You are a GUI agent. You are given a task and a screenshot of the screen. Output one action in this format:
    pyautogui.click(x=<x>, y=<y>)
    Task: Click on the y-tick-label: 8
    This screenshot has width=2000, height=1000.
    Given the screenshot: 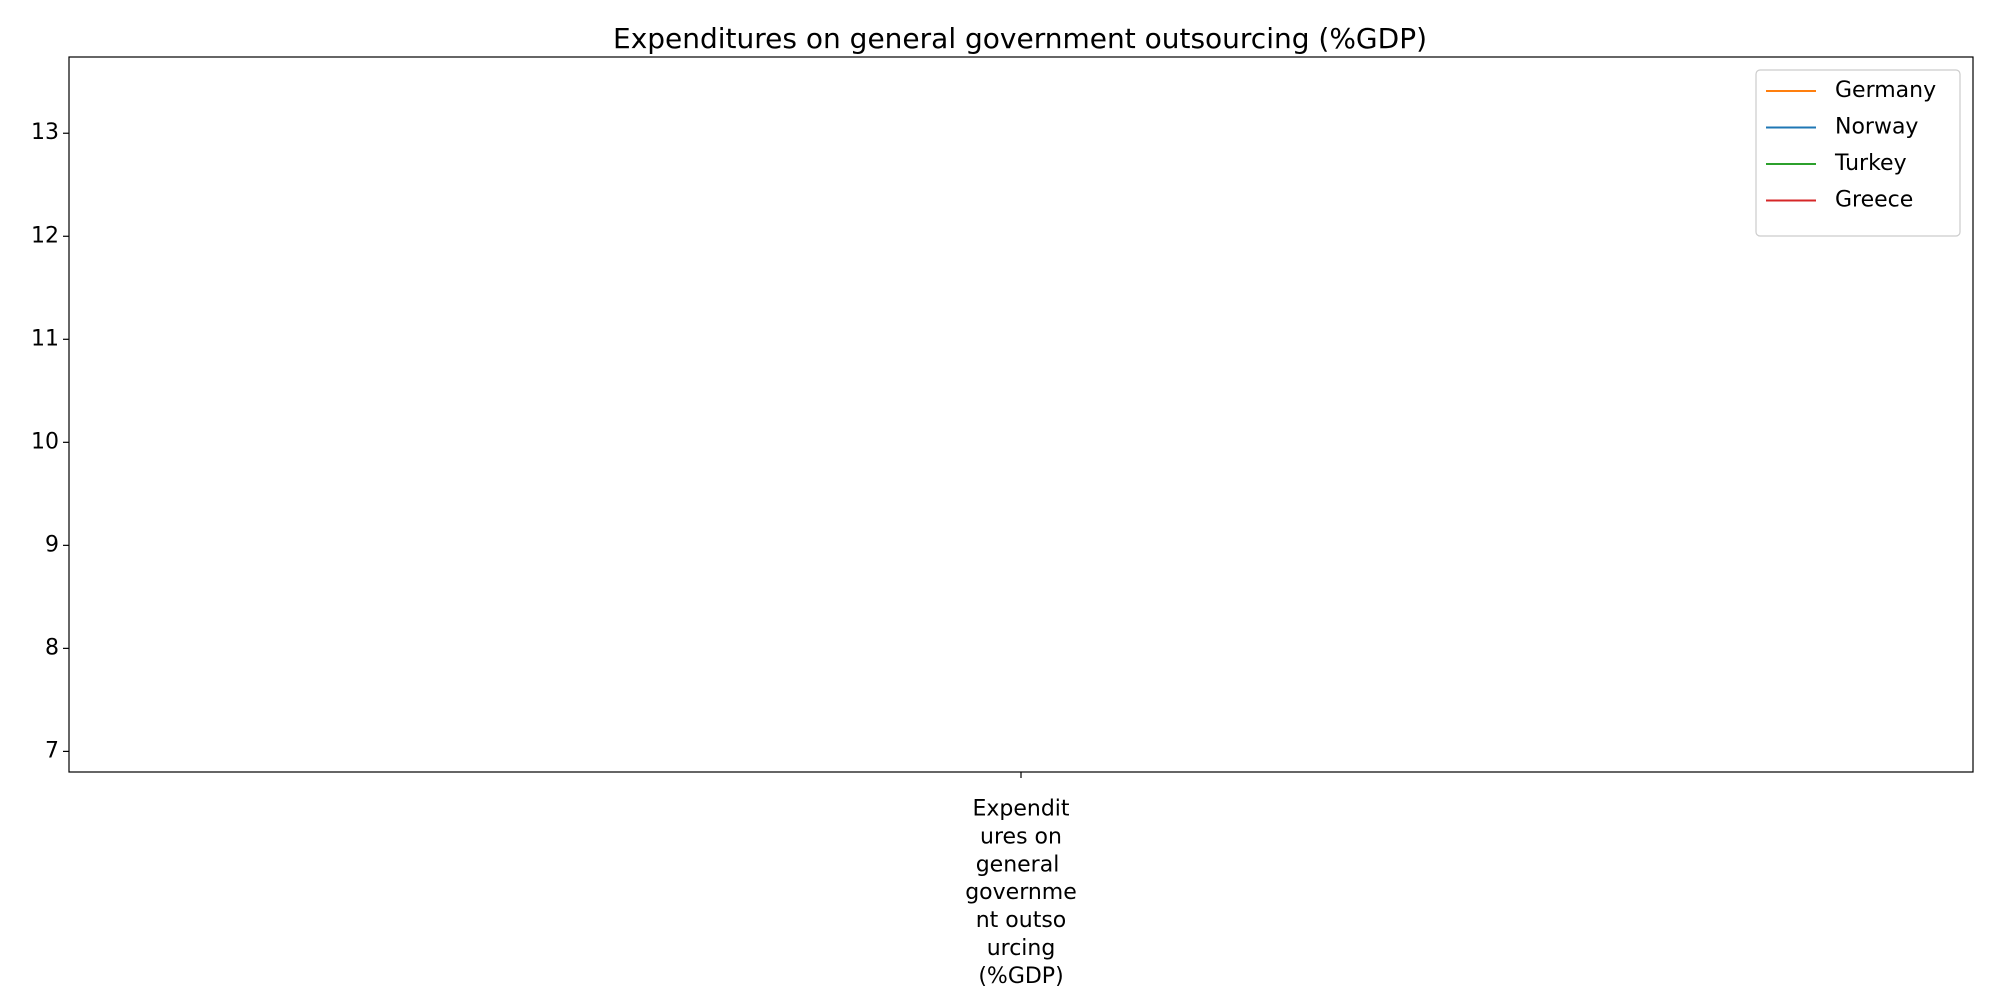 What is the action you would take?
    pyautogui.click(x=52, y=647)
    